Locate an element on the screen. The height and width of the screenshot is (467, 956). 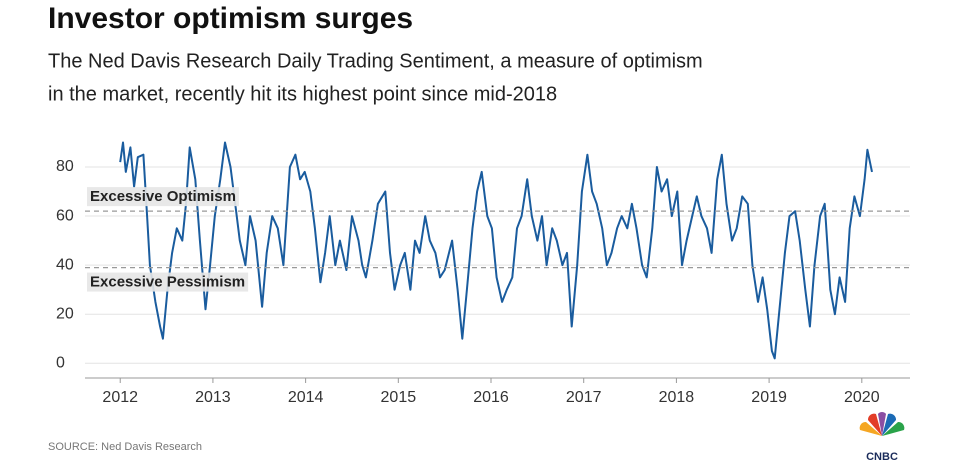
x-tick-label: 2018 is located at coordinates (677, 397).